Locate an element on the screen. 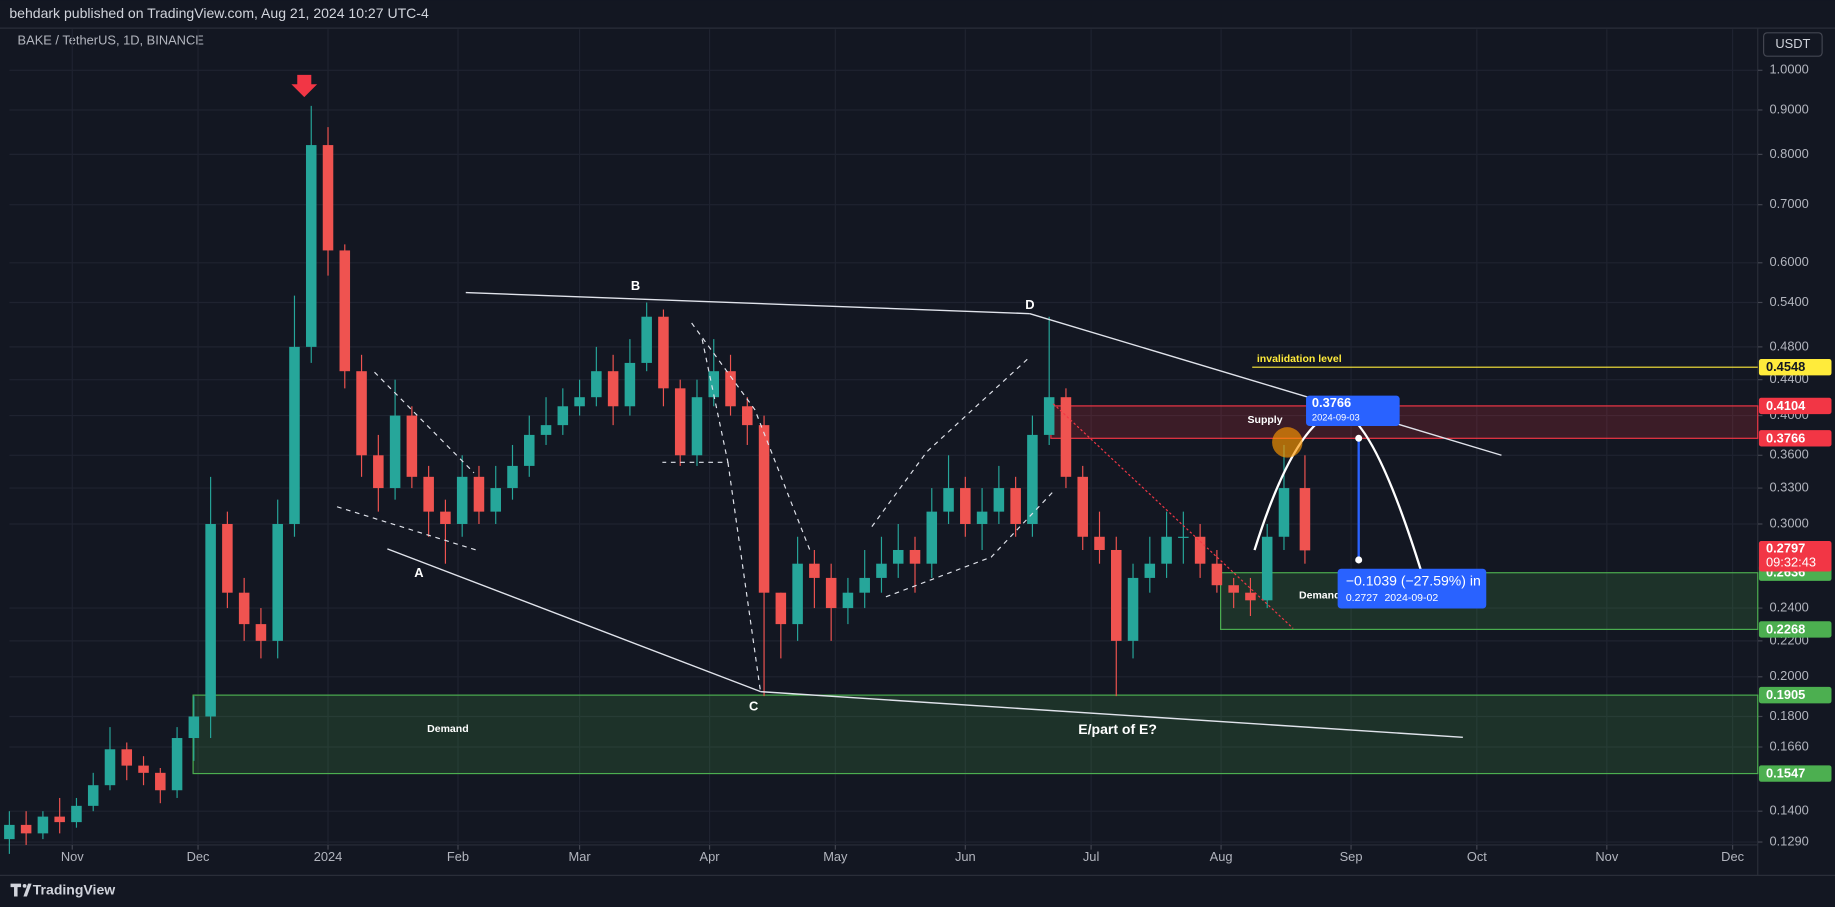  x-tick-label: 2024 is located at coordinates (328, 856).